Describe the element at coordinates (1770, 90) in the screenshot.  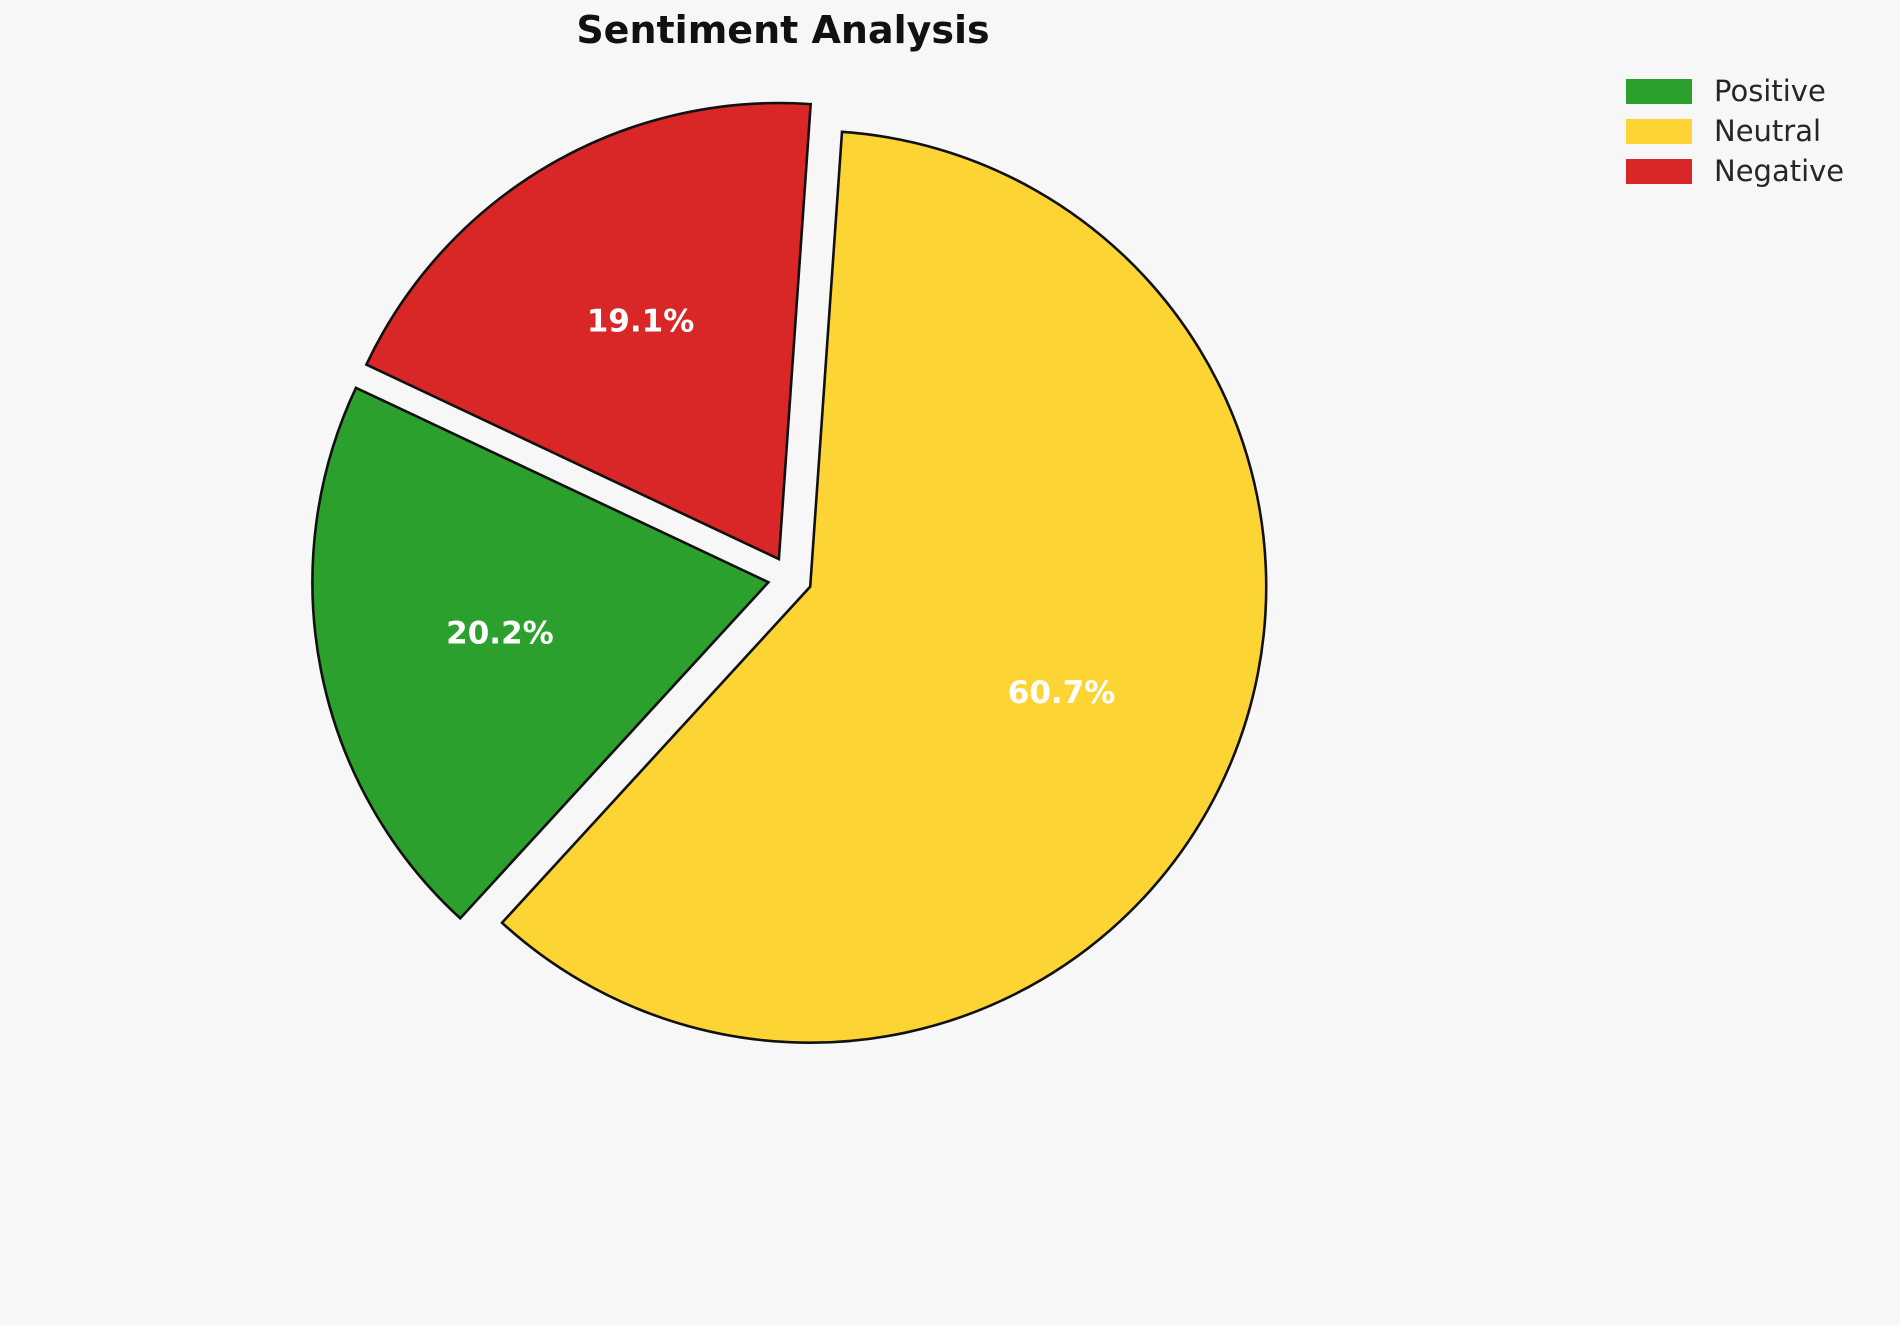
I see `legend-item-label: Positive` at that location.